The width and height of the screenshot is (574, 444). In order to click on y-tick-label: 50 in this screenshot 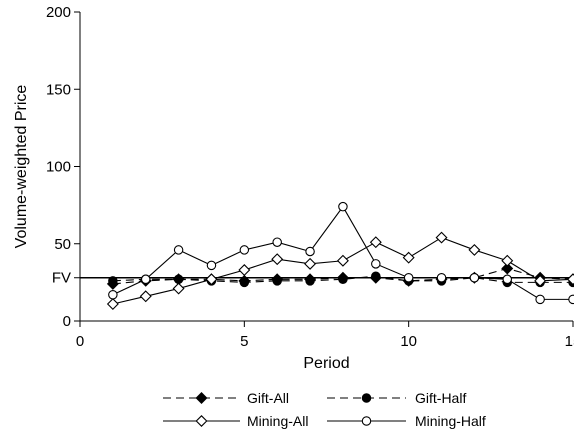, I will do `click(62, 244)`.